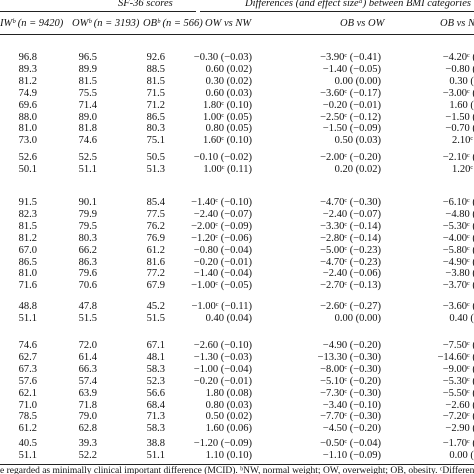 Image resolution: width=474 pixels, height=474 pixels. I want to click on cell: 89.0, so click(87, 117).